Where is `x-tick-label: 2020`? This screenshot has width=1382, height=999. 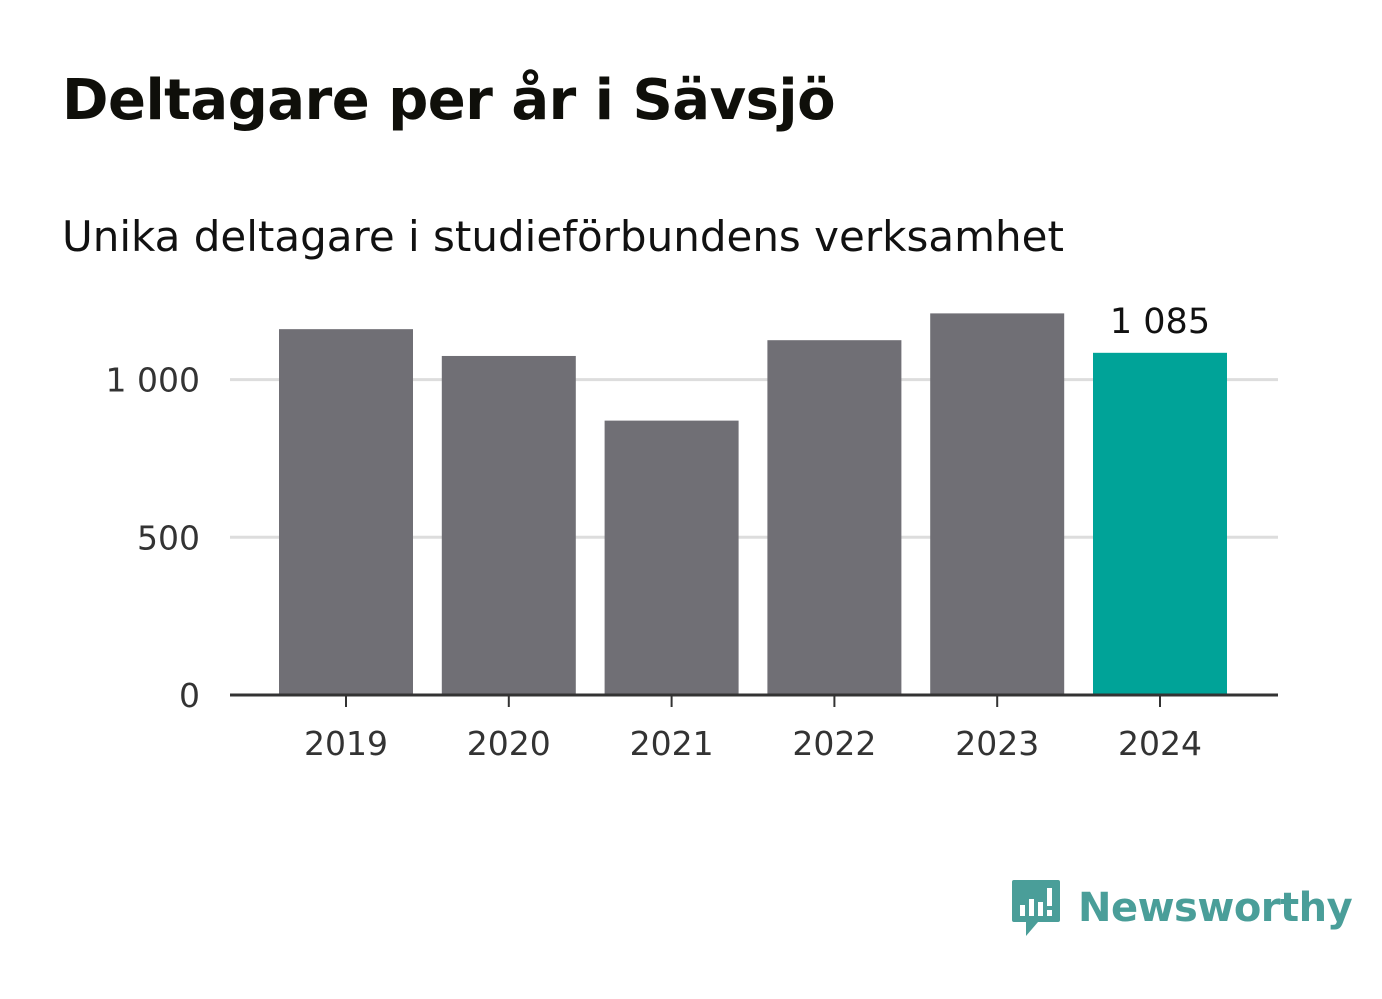
x-tick-label: 2020 is located at coordinates (509, 743).